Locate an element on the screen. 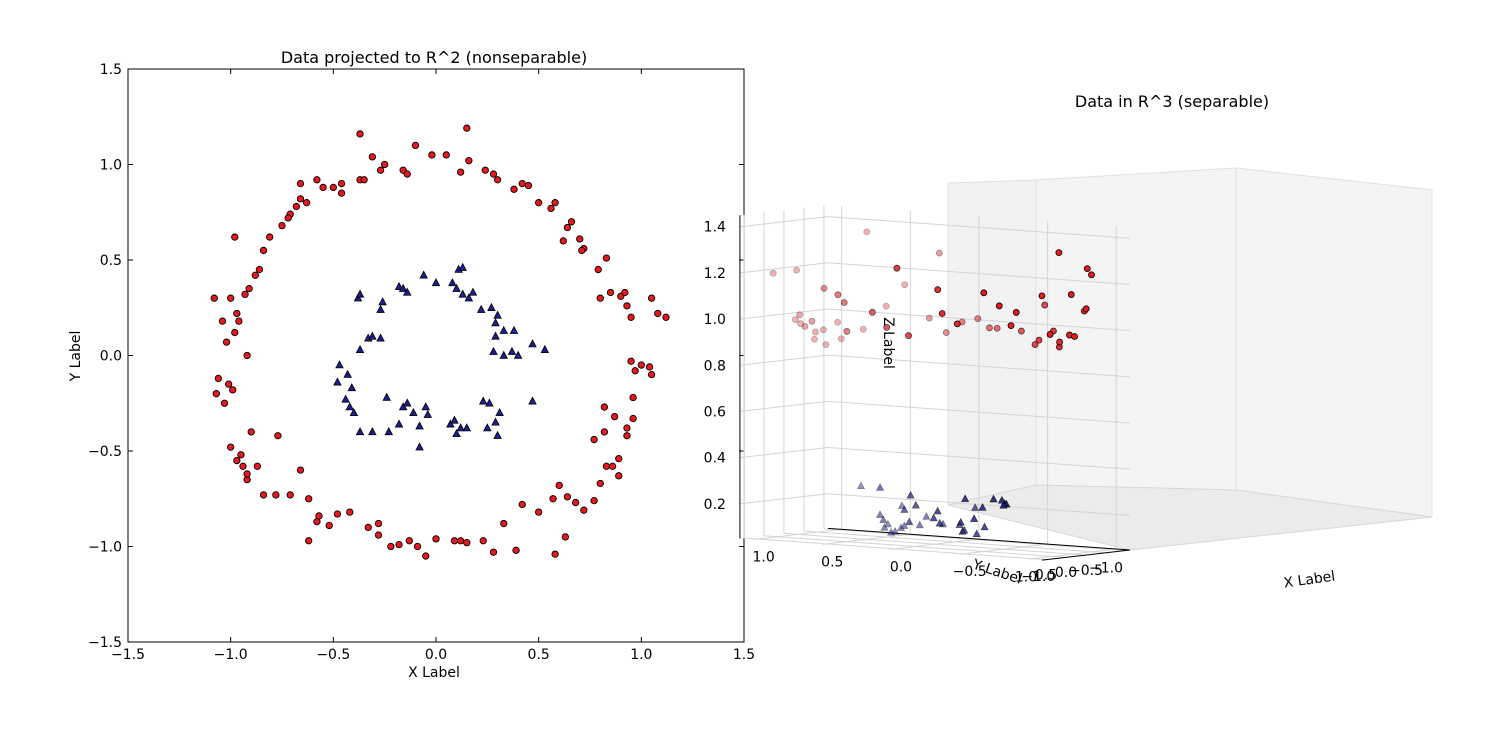  chart-3d-z-tick-label: 0.4 is located at coordinates (715, 459).